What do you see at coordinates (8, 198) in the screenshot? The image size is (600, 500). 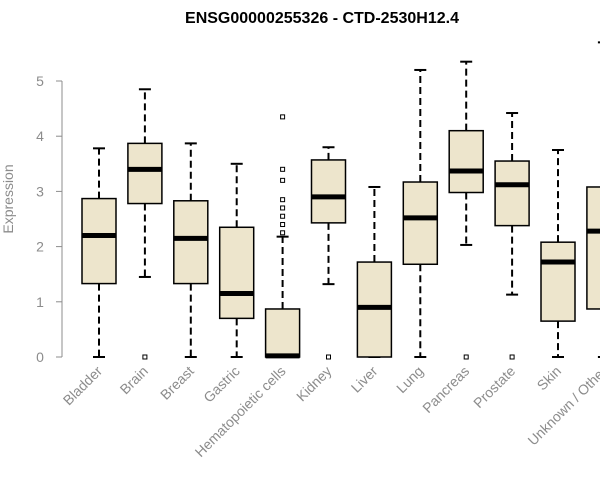 I see `y-axis-label: Expression` at bounding box center [8, 198].